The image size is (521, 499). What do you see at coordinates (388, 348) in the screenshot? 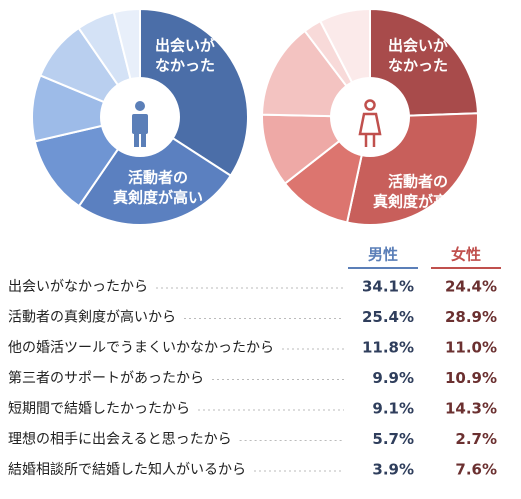
I see `value-label: 11.8%` at bounding box center [388, 348].